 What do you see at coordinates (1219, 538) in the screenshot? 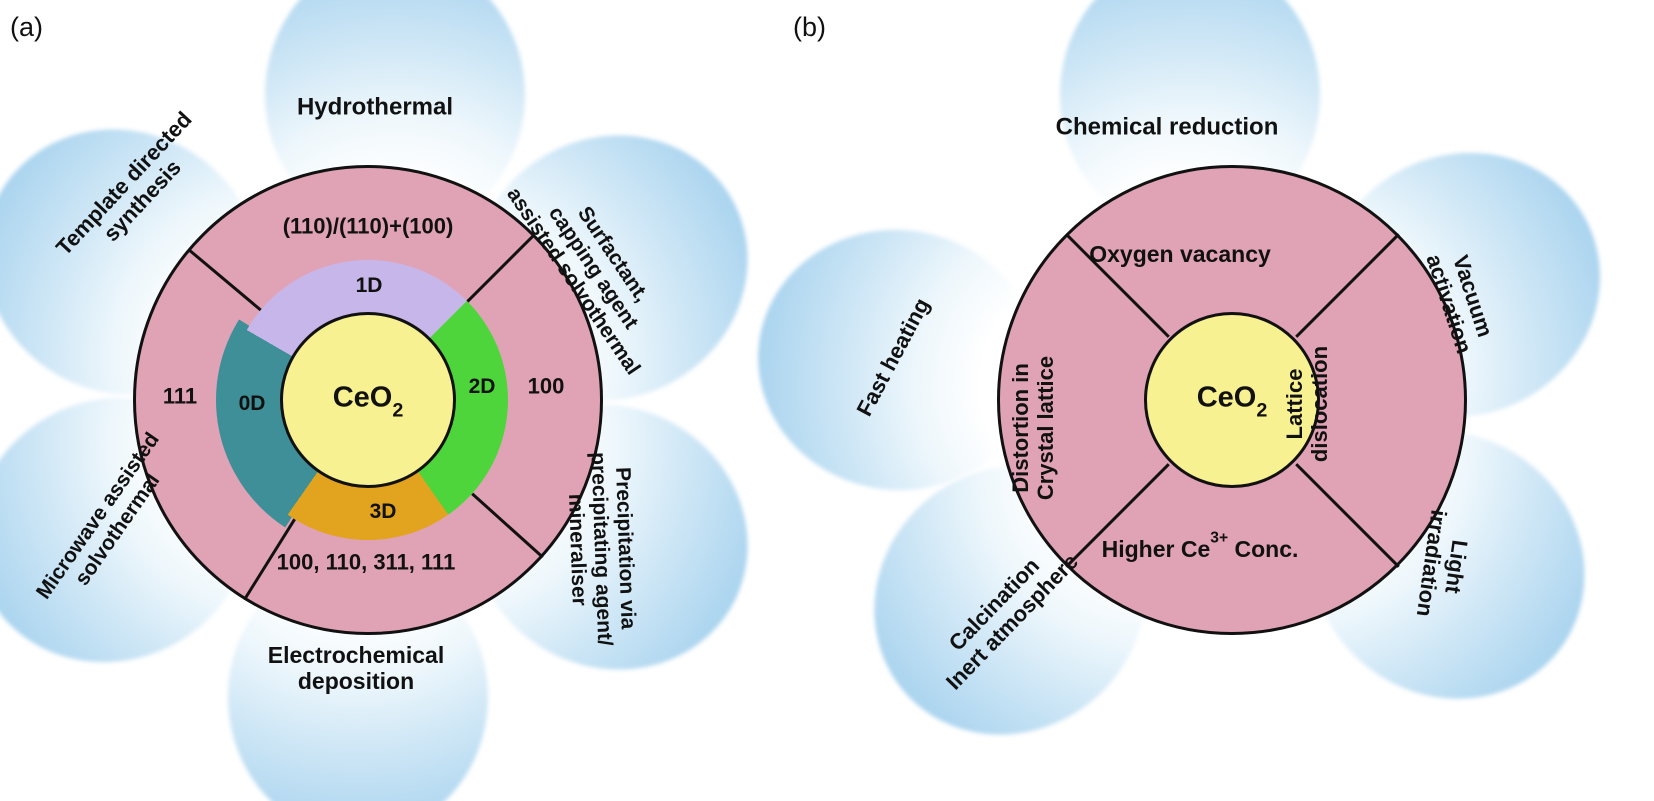
I see `label-superscript: 3+` at bounding box center [1219, 538].